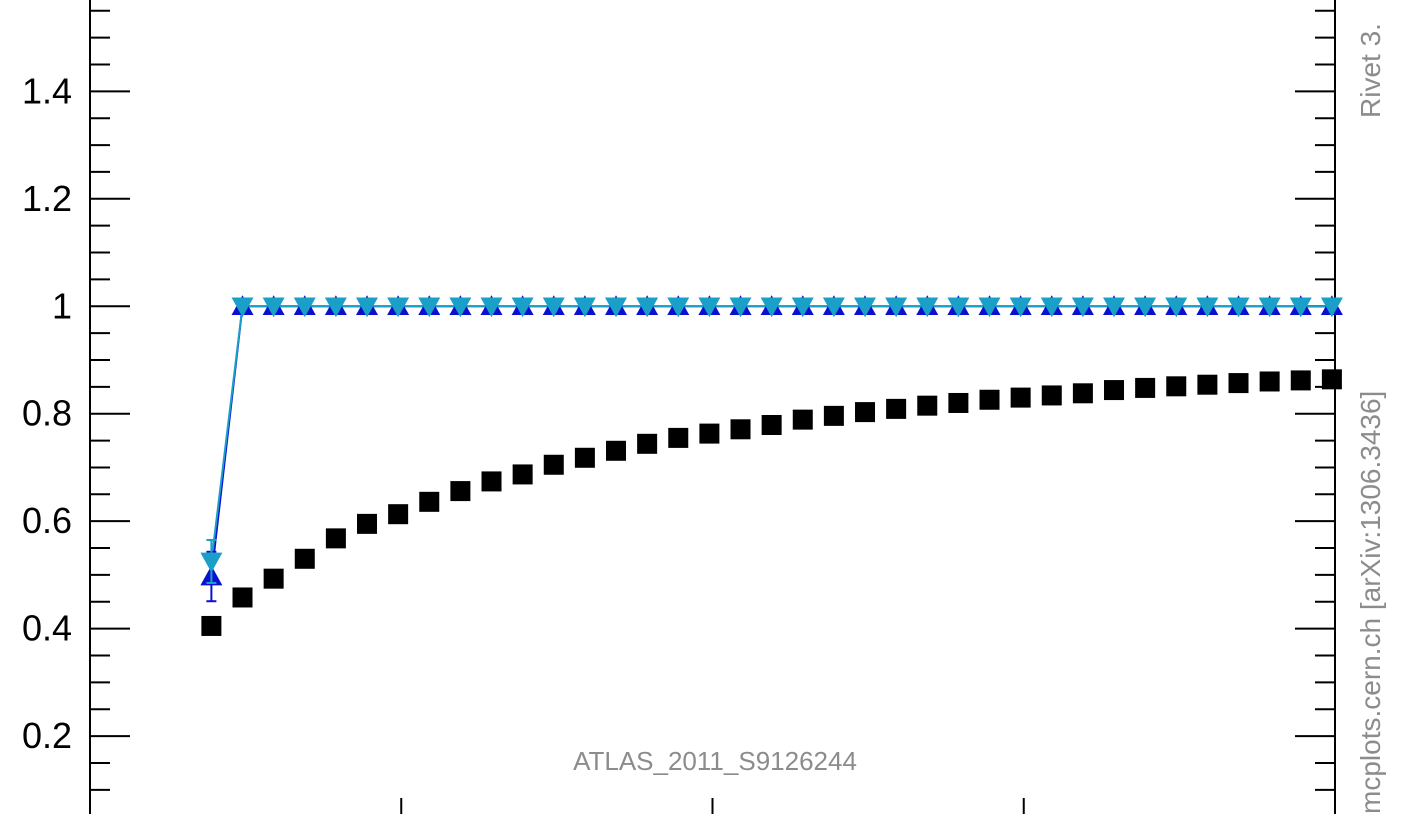 Image resolution: width=1424 pixels, height=814 pixels. What do you see at coordinates (47, 198) in the screenshot?
I see `y-tick-label: 1.2` at bounding box center [47, 198].